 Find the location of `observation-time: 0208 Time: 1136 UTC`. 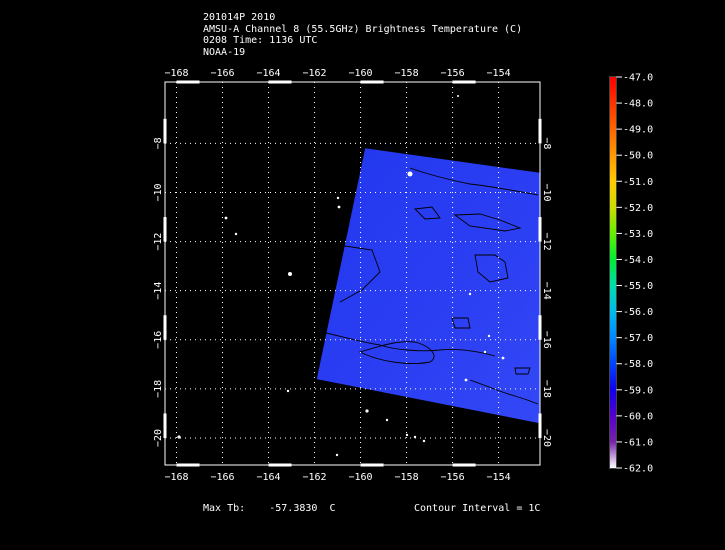

observation-time: 0208 Time: 1136 UTC is located at coordinates (260, 40).